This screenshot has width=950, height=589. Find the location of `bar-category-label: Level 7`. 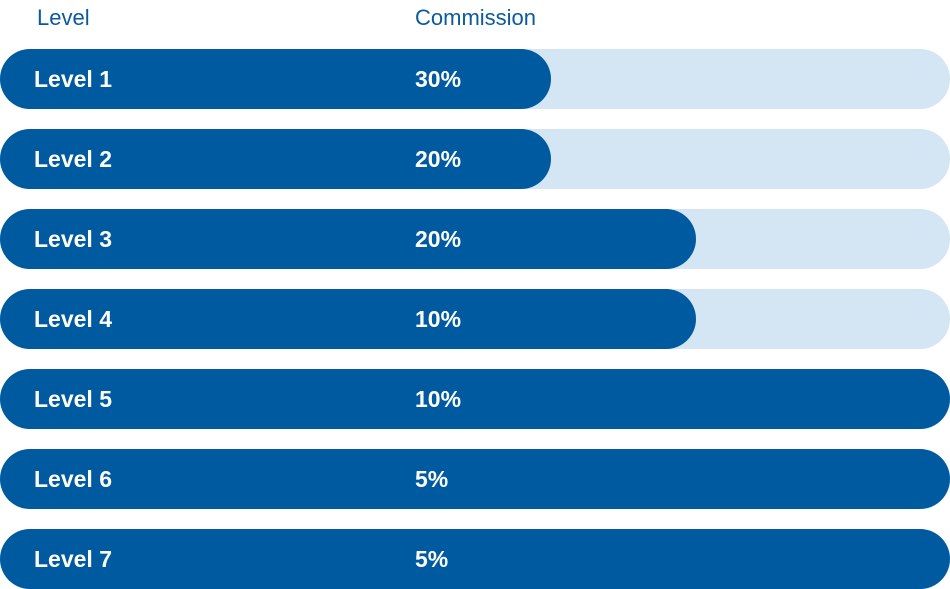

bar-category-label: Level 7 is located at coordinates (73, 559).